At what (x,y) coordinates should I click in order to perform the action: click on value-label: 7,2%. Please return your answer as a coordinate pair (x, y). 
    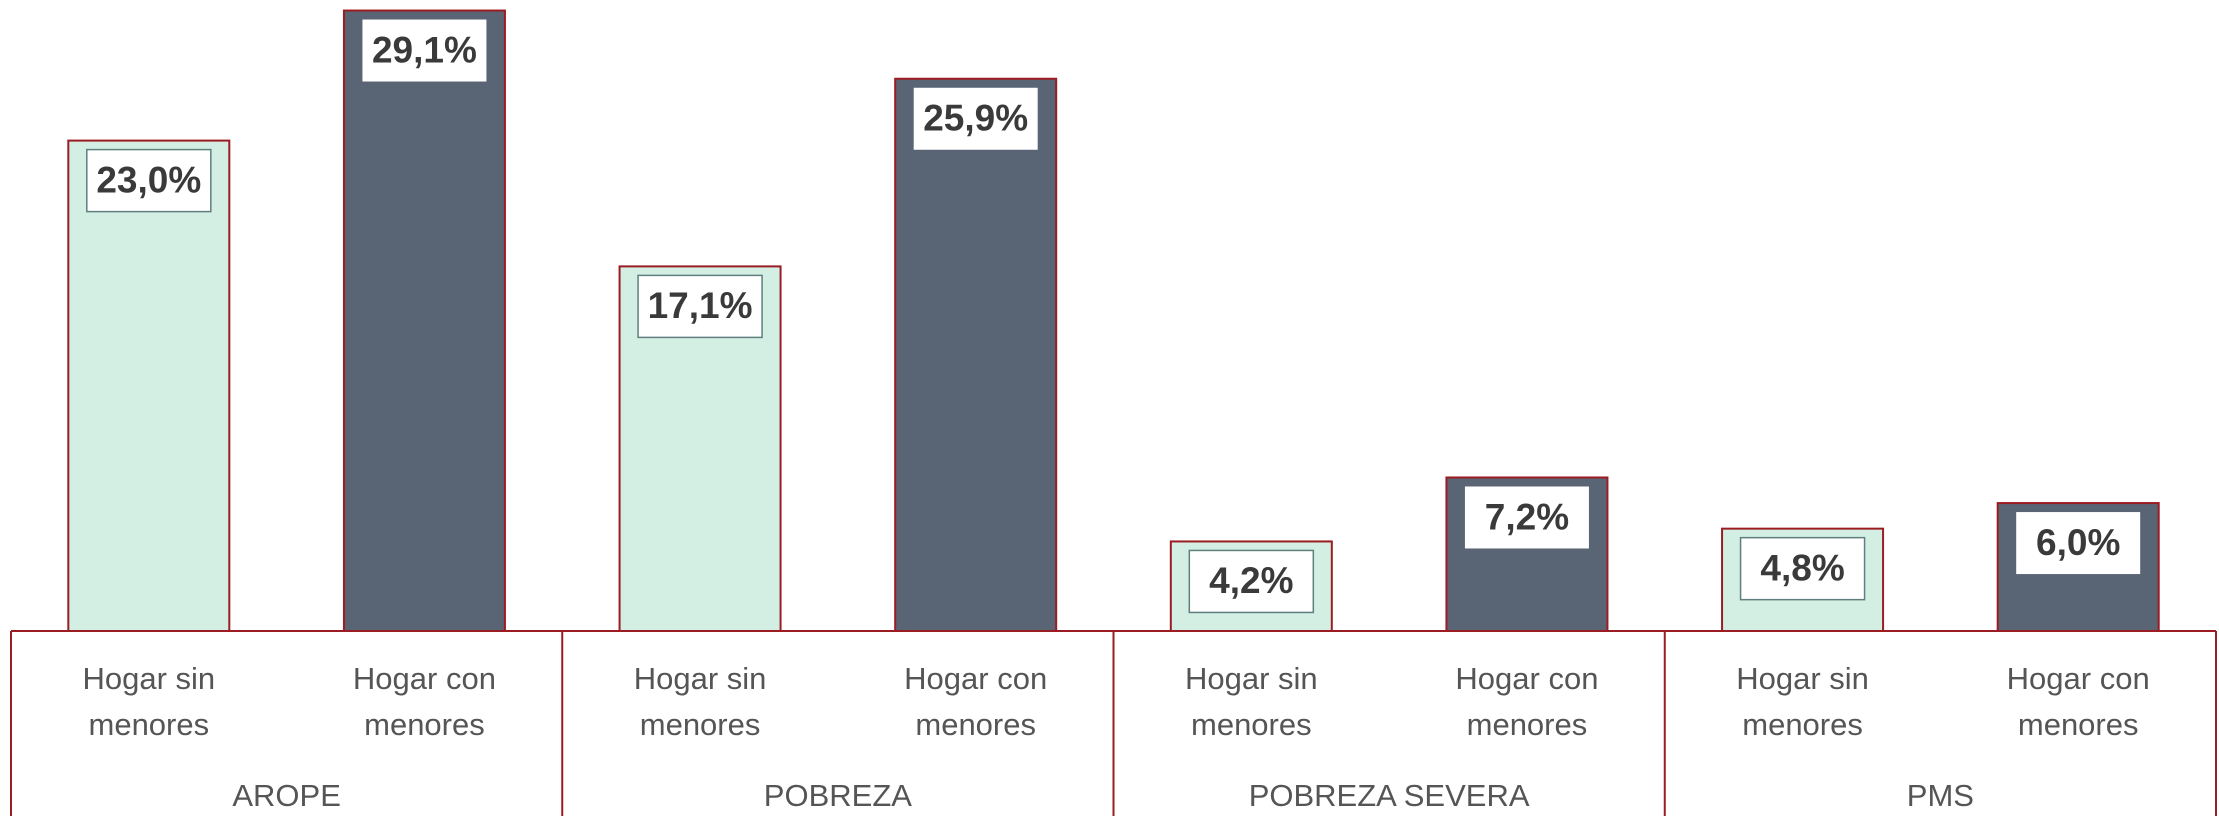
    Looking at the image, I should click on (1527, 516).